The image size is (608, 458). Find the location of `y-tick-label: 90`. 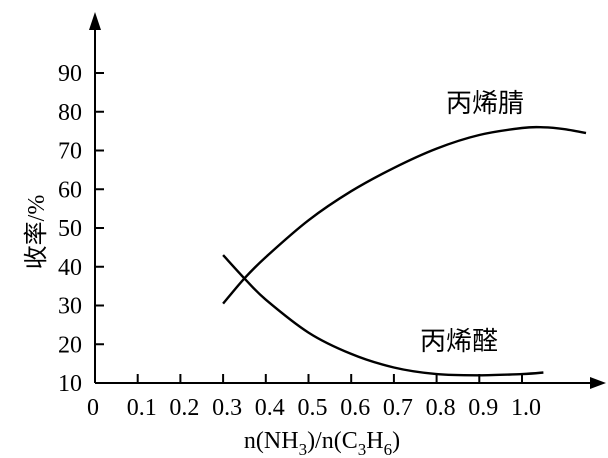

y-tick-label: 90 is located at coordinates (70, 74).